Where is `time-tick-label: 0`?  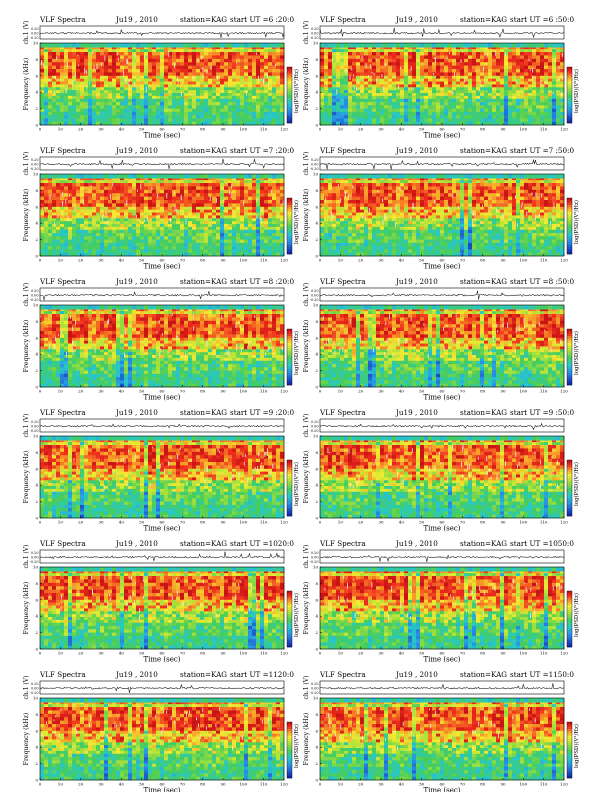
time-tick-label: 0 is located at coordinates (40, 129).